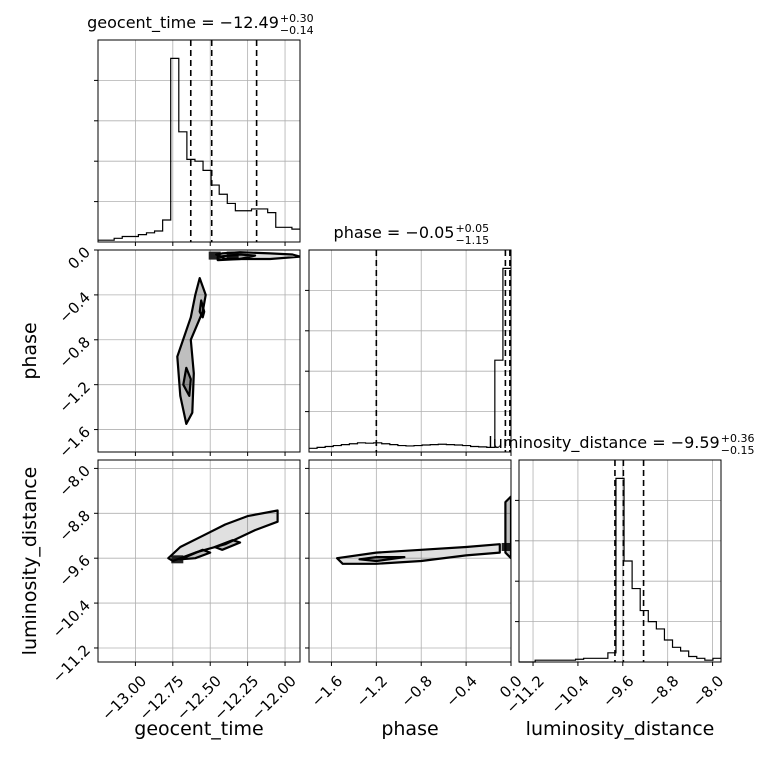 This screenshot has height=760, width=760. What do you see at coordinates (30, 350) in the screenshot?
I see `y-axis-label-phase: phase` at bounding box center [30, 350].